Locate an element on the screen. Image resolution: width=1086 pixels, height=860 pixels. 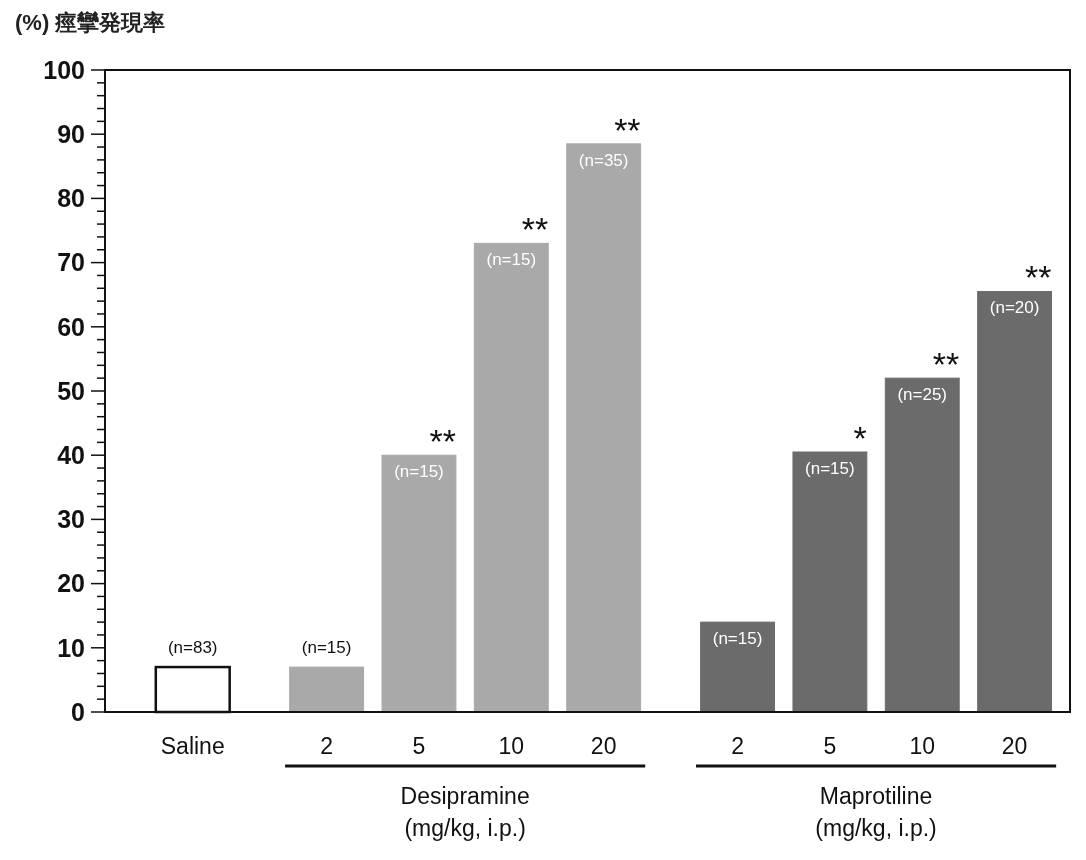
x-axis-title: (mg/kg, i.p.) is located at coordinates (465, 828).